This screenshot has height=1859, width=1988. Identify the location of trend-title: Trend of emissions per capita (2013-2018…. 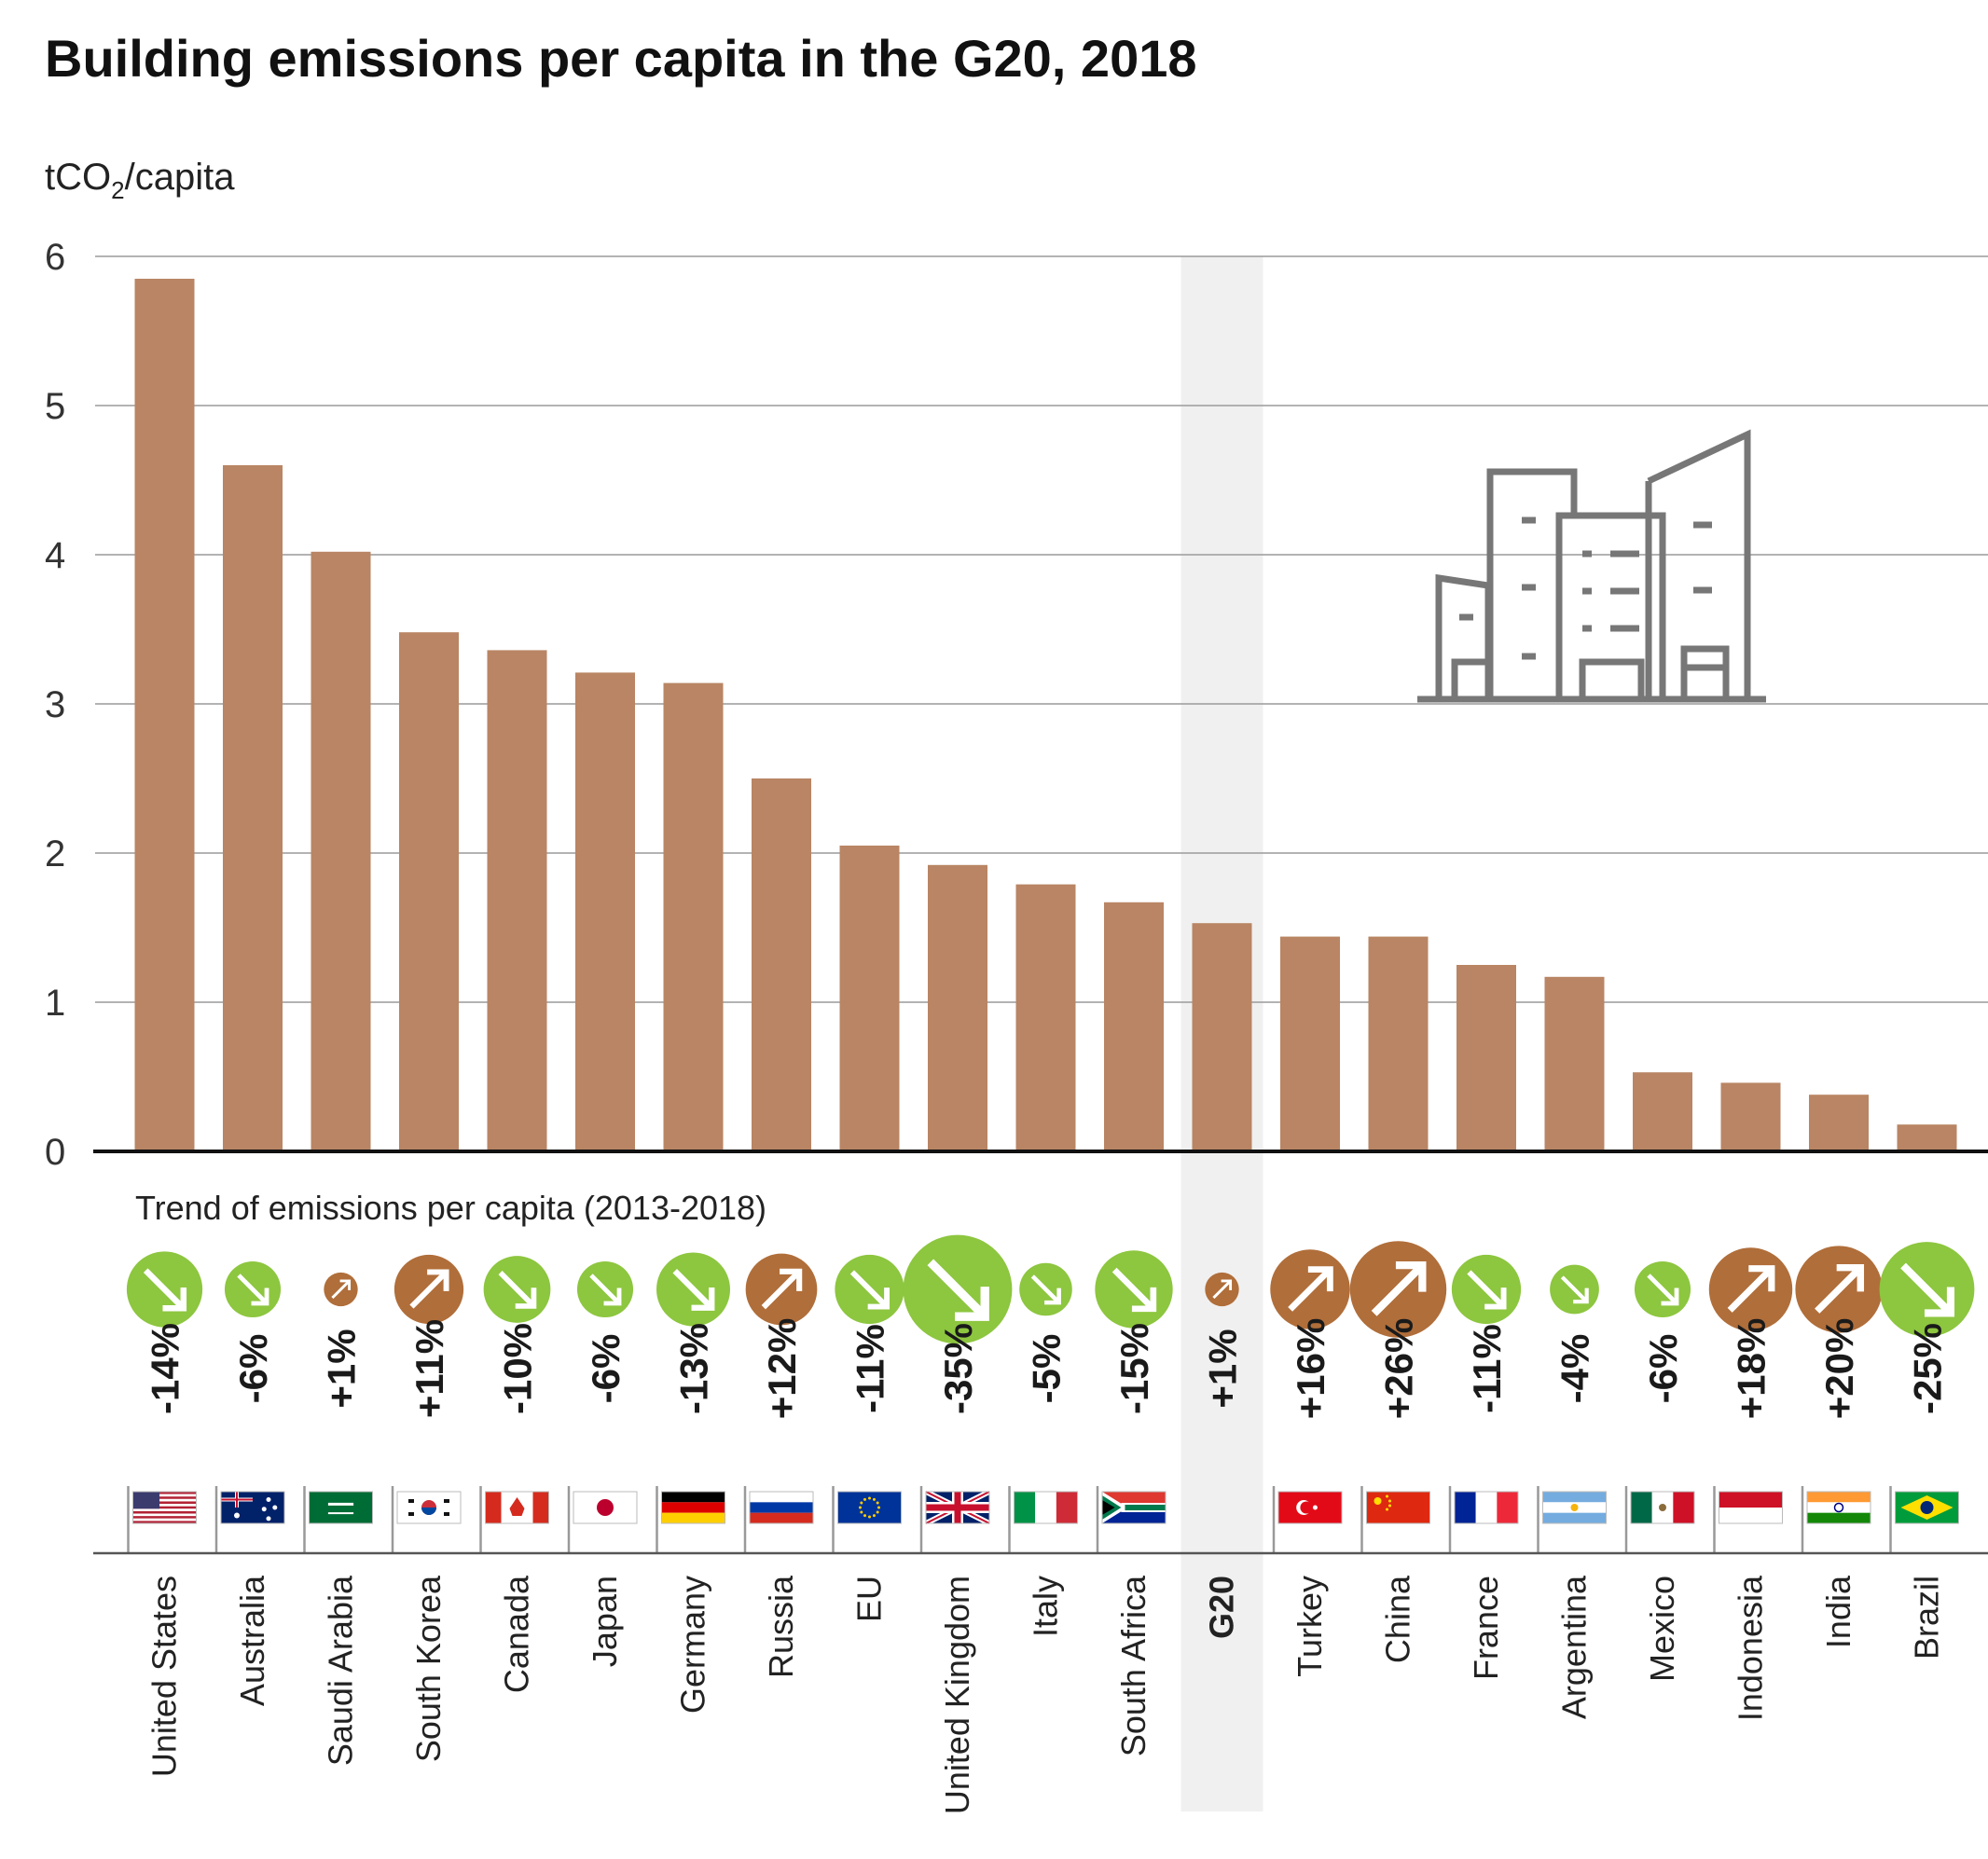
(450, 1208).